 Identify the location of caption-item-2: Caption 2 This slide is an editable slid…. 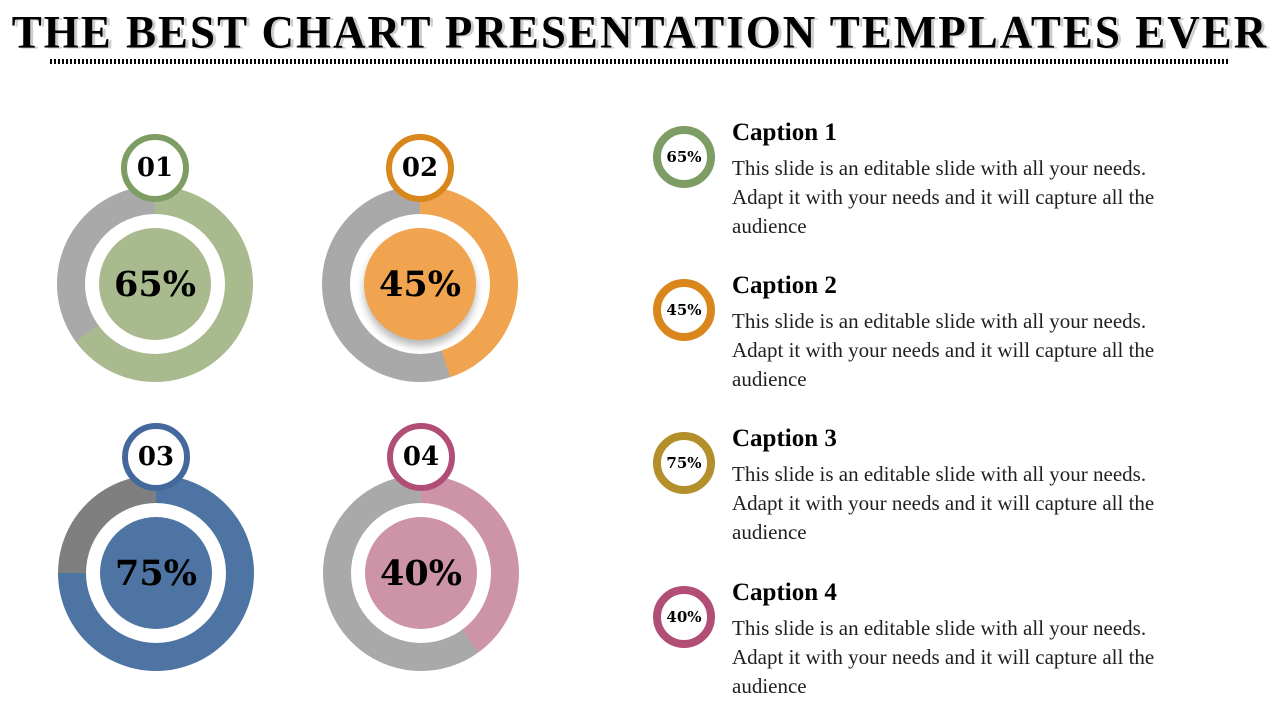
(951, 333).